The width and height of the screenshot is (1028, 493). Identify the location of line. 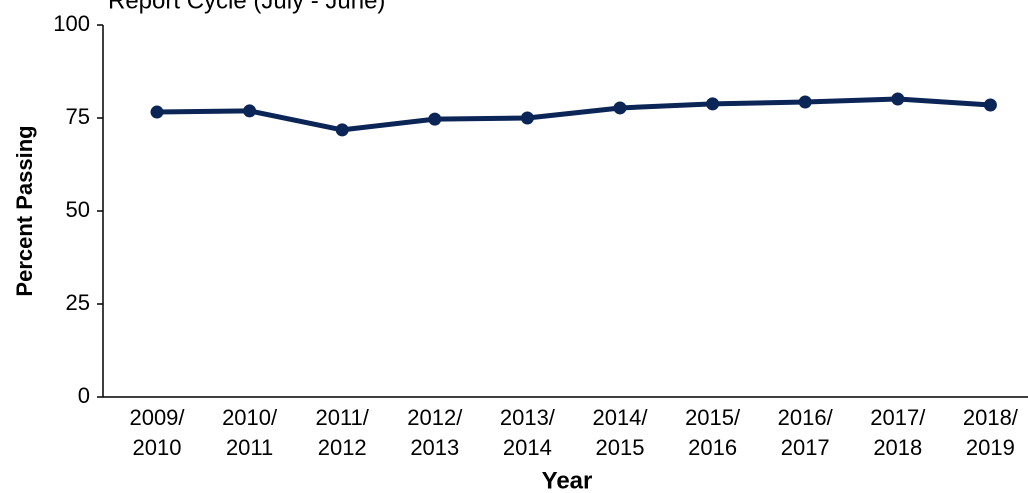
(573, 114).